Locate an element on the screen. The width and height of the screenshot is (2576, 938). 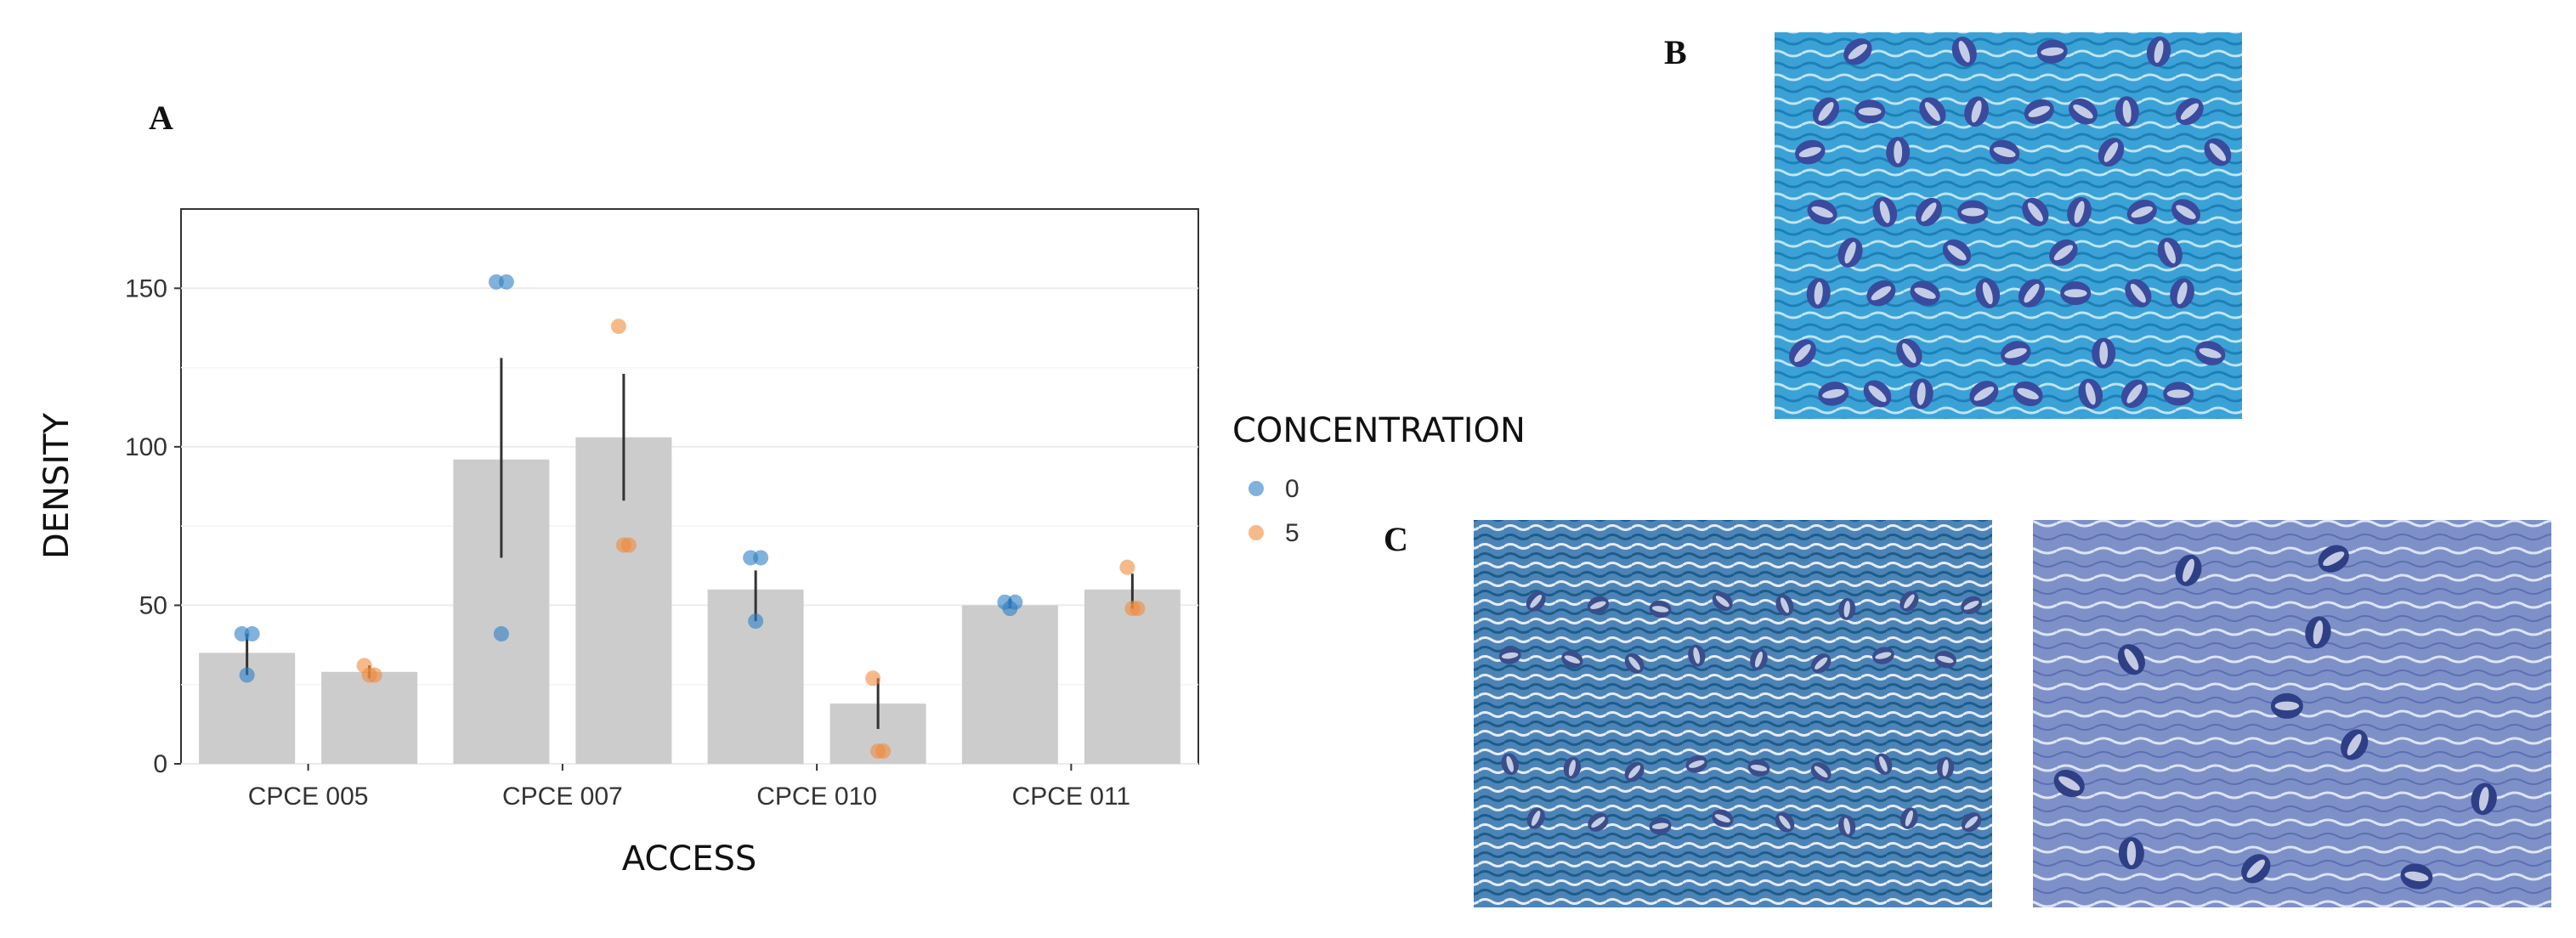
micrograph-c-left is located at coordinates (1733, 713).